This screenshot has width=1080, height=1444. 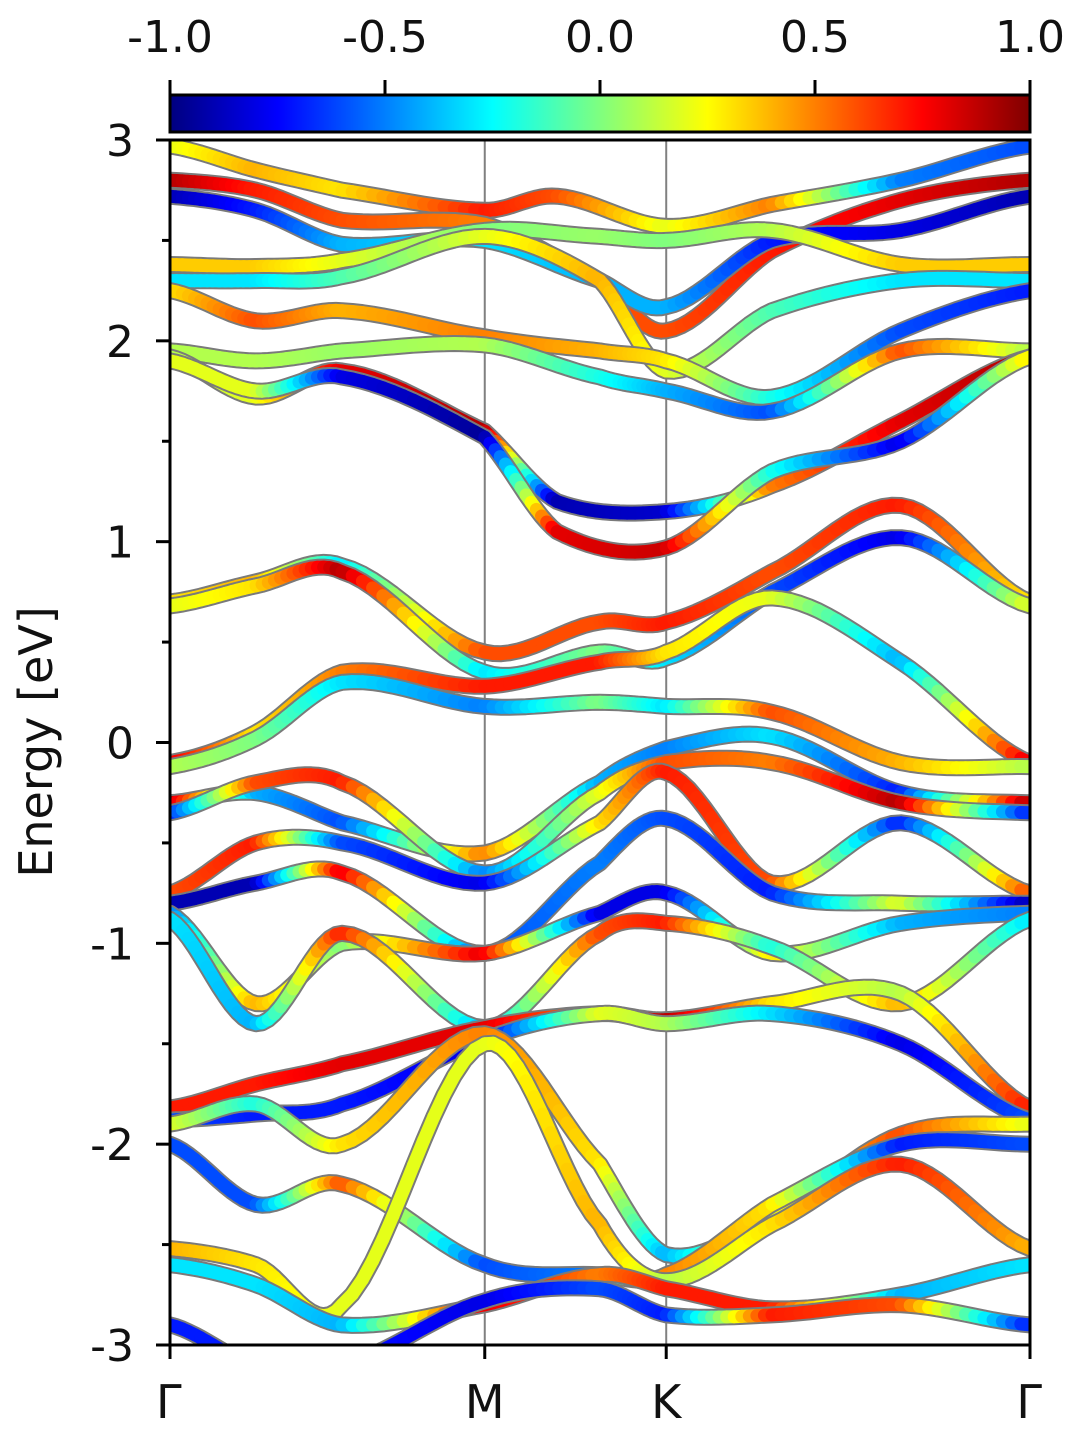 I want to click on colorbar-tick-label: 0.0, so click(x=600, y=37).